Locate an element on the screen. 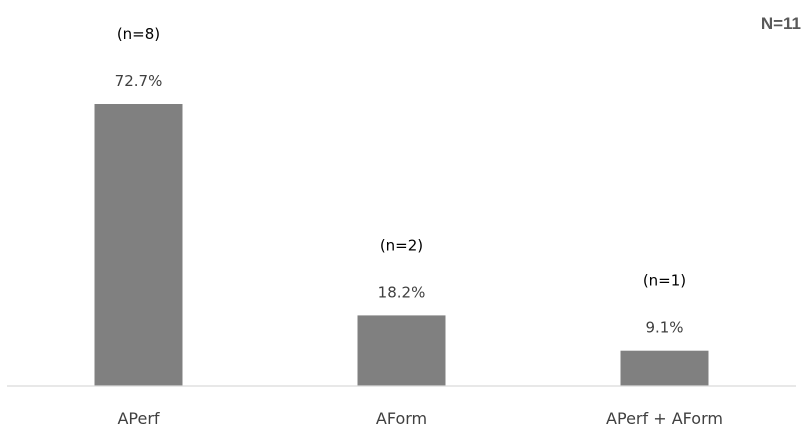  value-label-2: 9.1% is located at coordinates (664, 328).